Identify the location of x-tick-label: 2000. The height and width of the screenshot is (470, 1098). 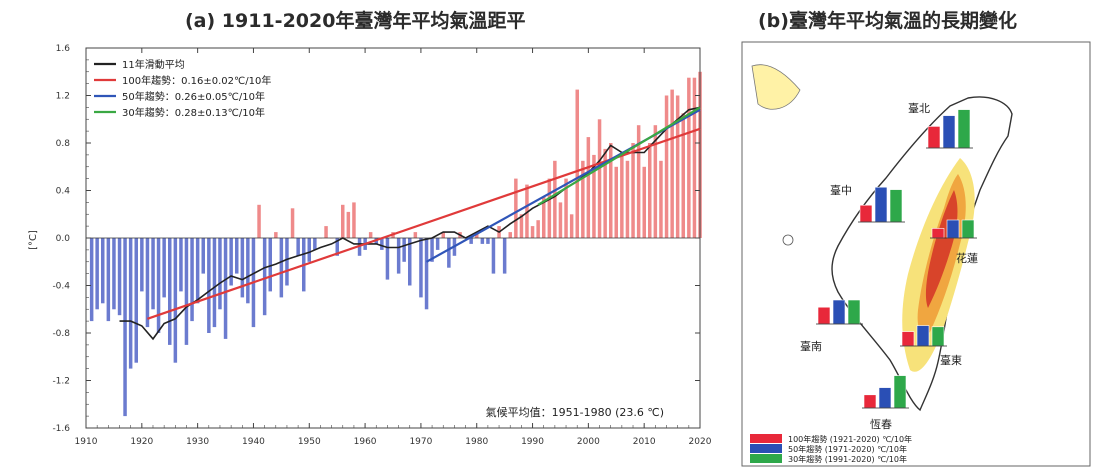
(588, 442).